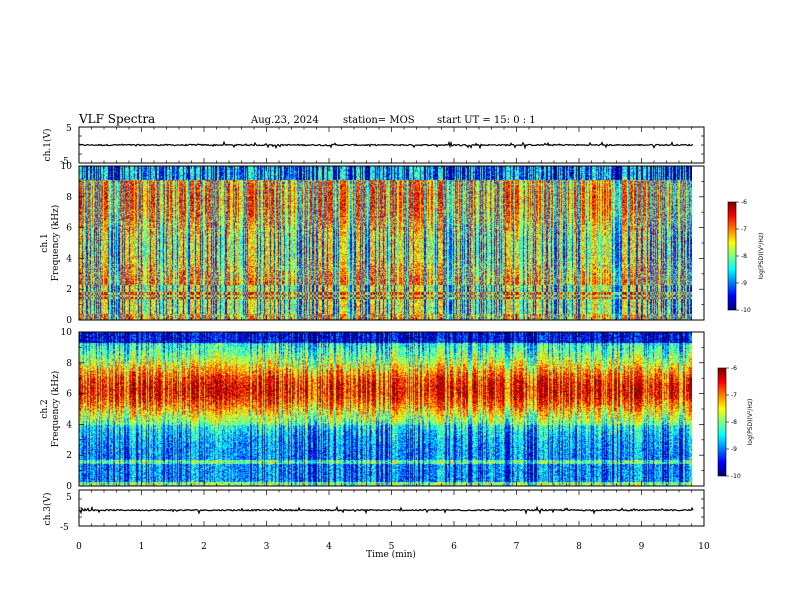  Describe the element at coordinates (642, 547) in the screenshot. I see `time-tick-label: 9` at that location.